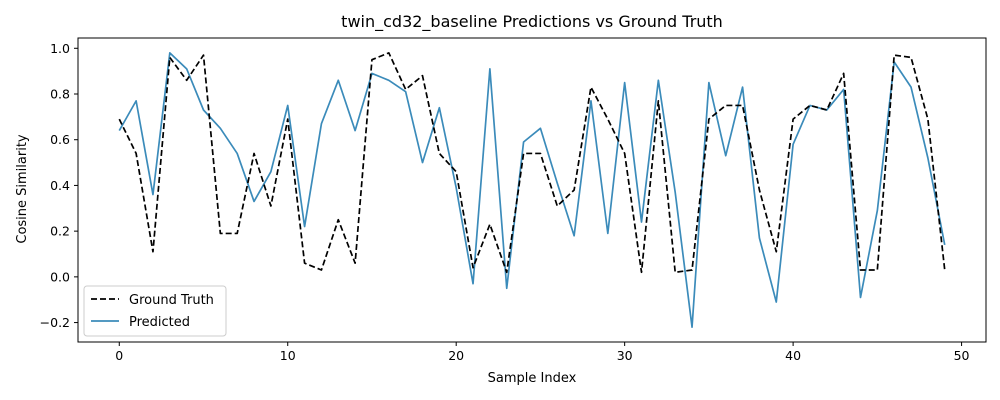 This screenshot has width=1000, height=400. I want to click on legend-label-ground-truth: Ground Truth, so click(171, 300).